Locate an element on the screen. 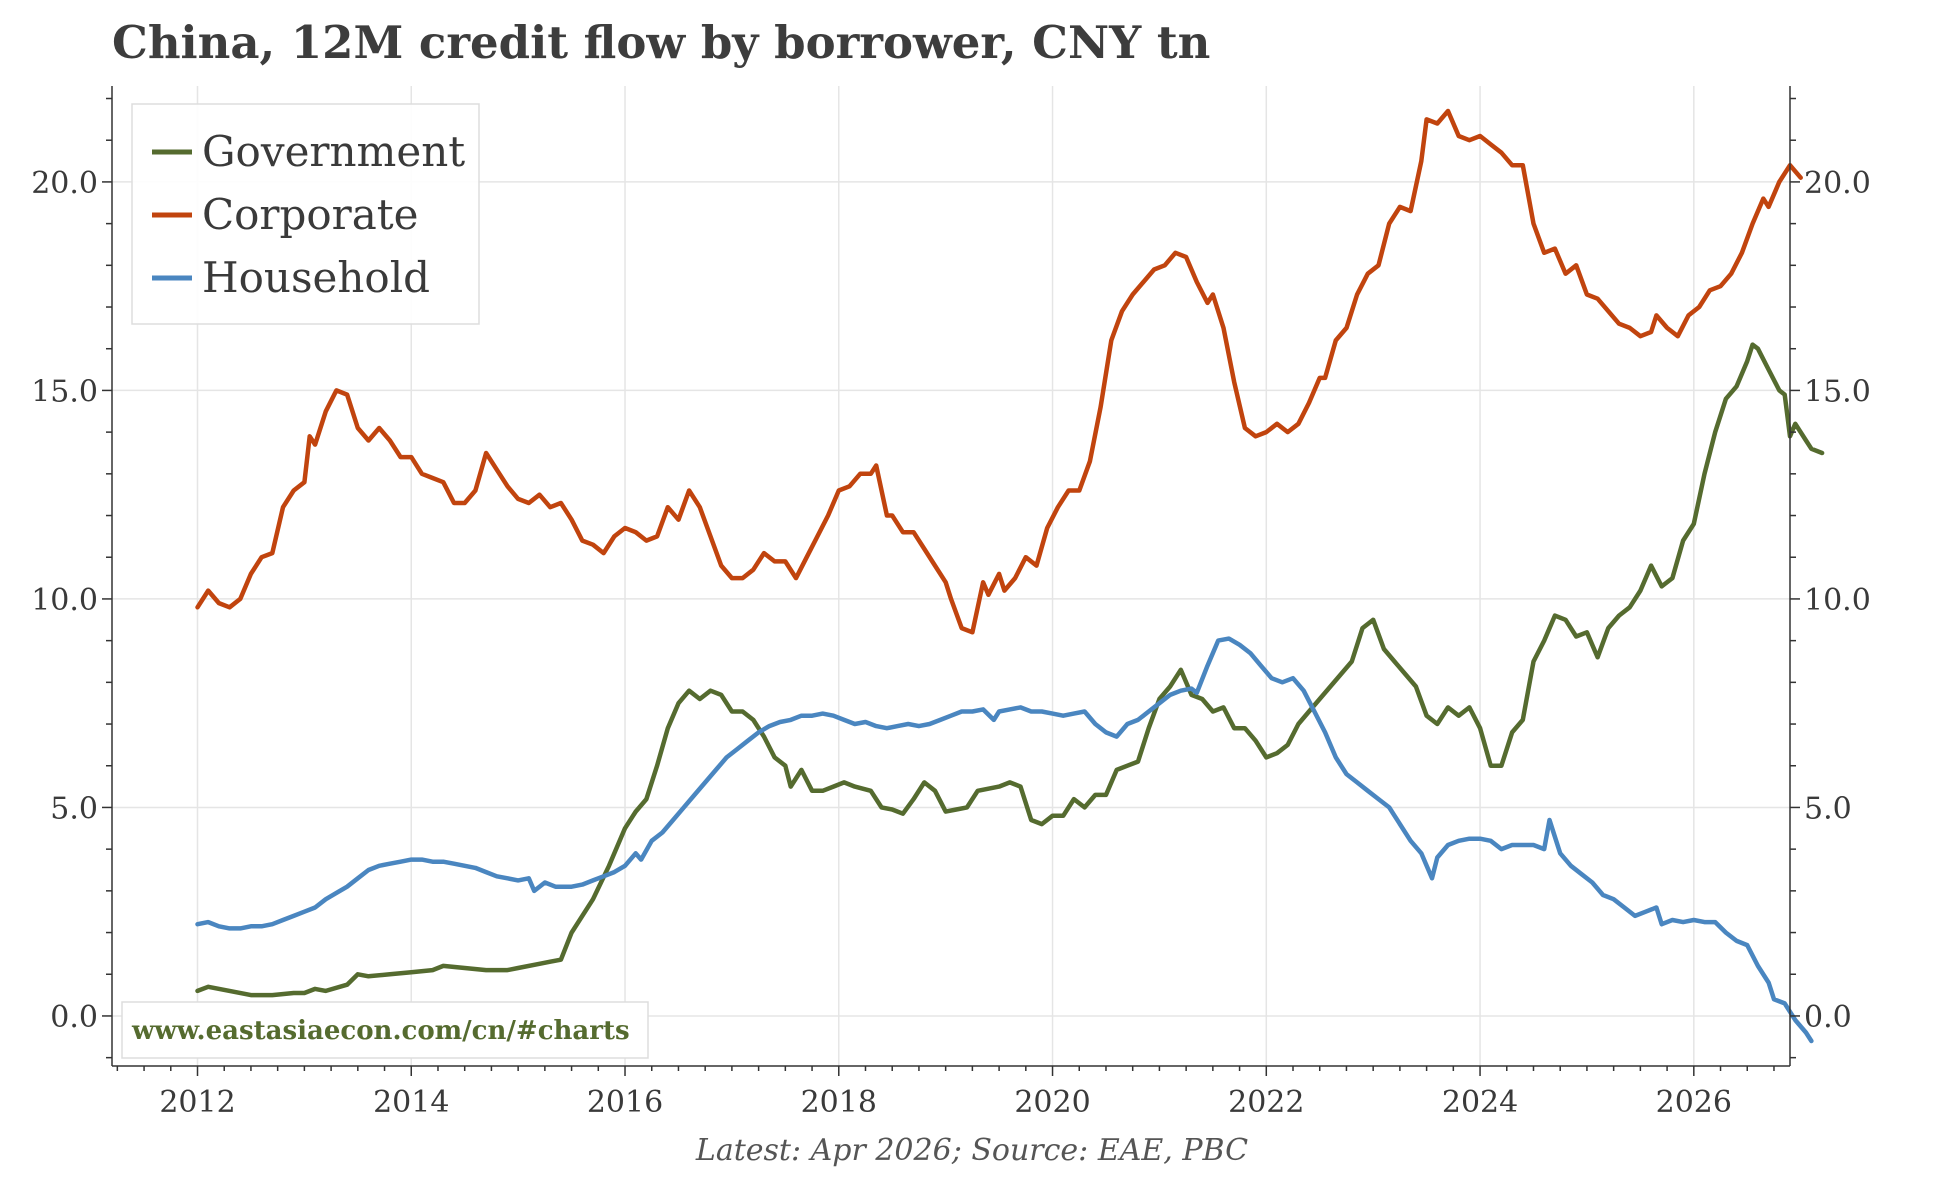  legend-label-government: Government is located at coordinates (333, 151).